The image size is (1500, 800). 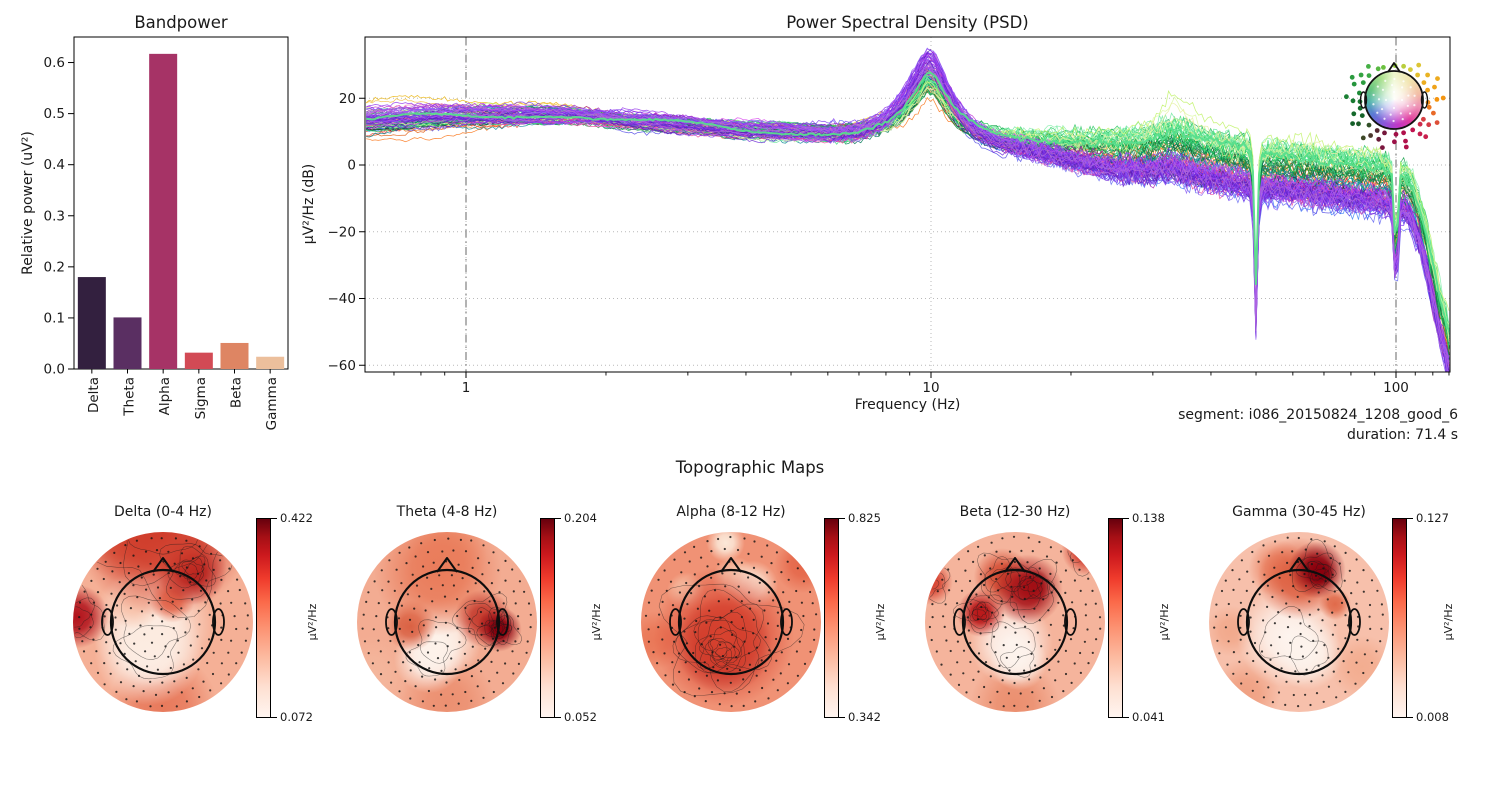 I want to click on psd-xlabel: Frequency (Hz), so click(x=907, y=405).